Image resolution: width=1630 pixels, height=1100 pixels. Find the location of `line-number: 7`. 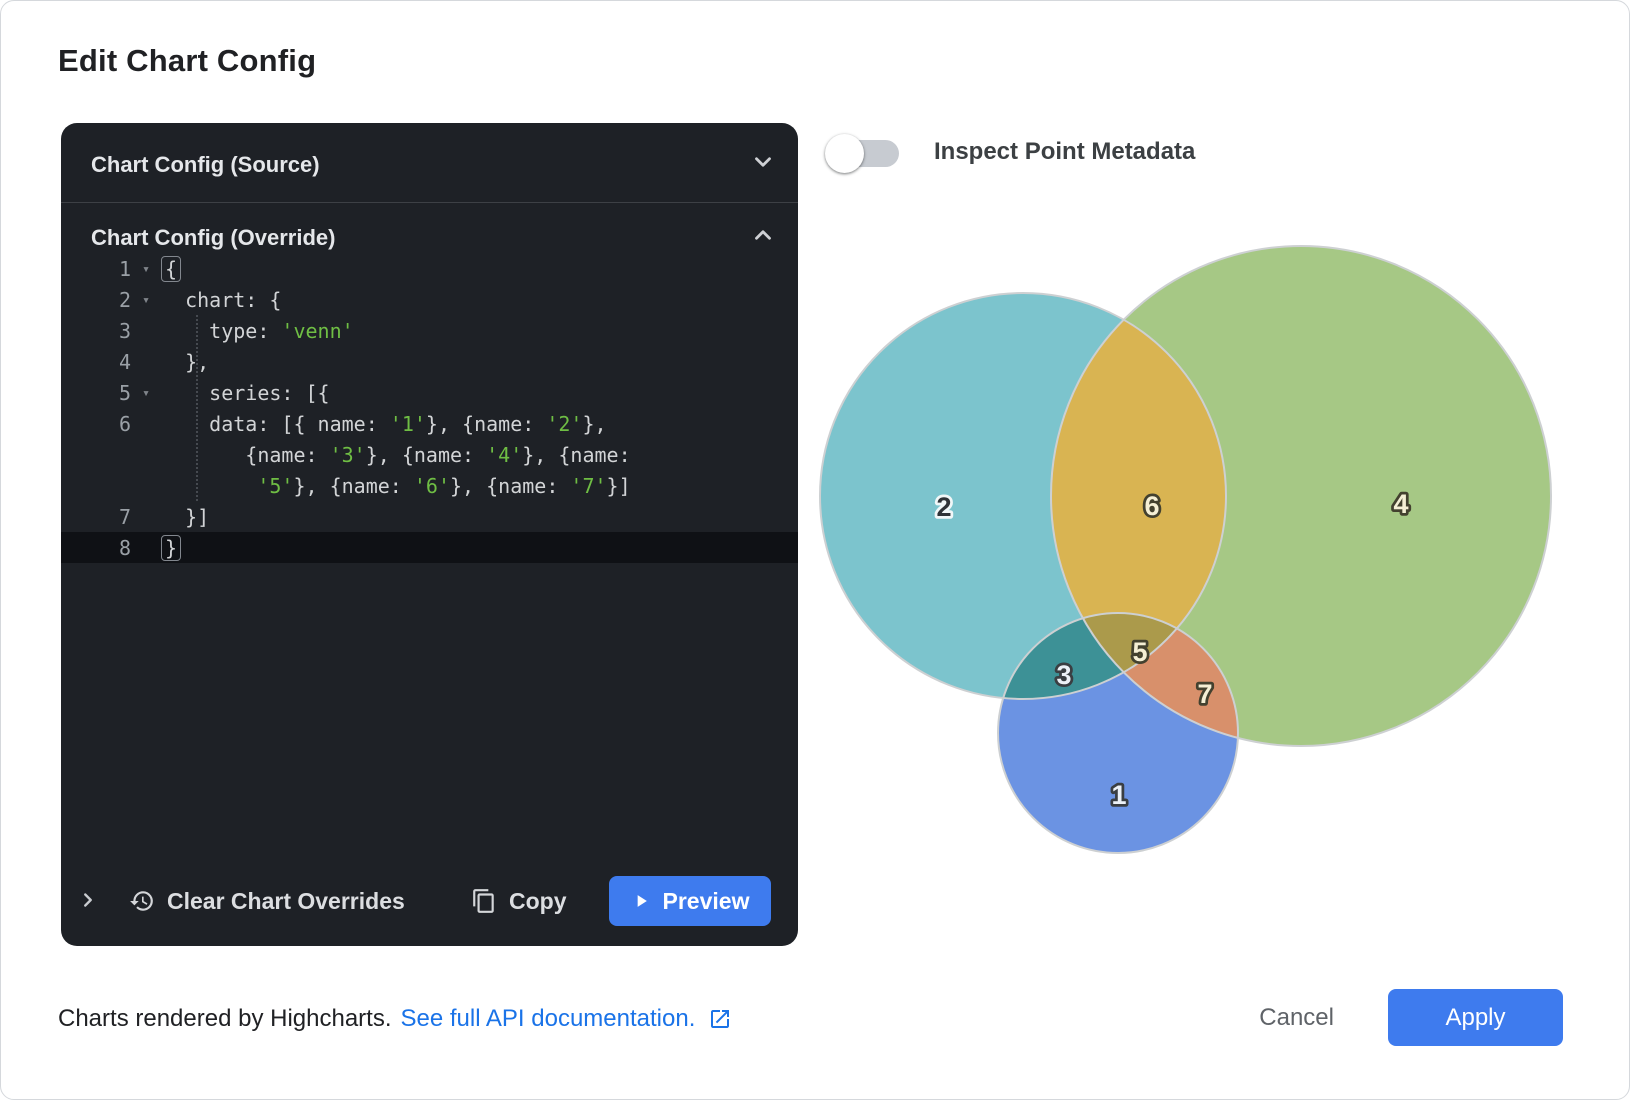

line-number: 7 is located at coordinates (124, 516).